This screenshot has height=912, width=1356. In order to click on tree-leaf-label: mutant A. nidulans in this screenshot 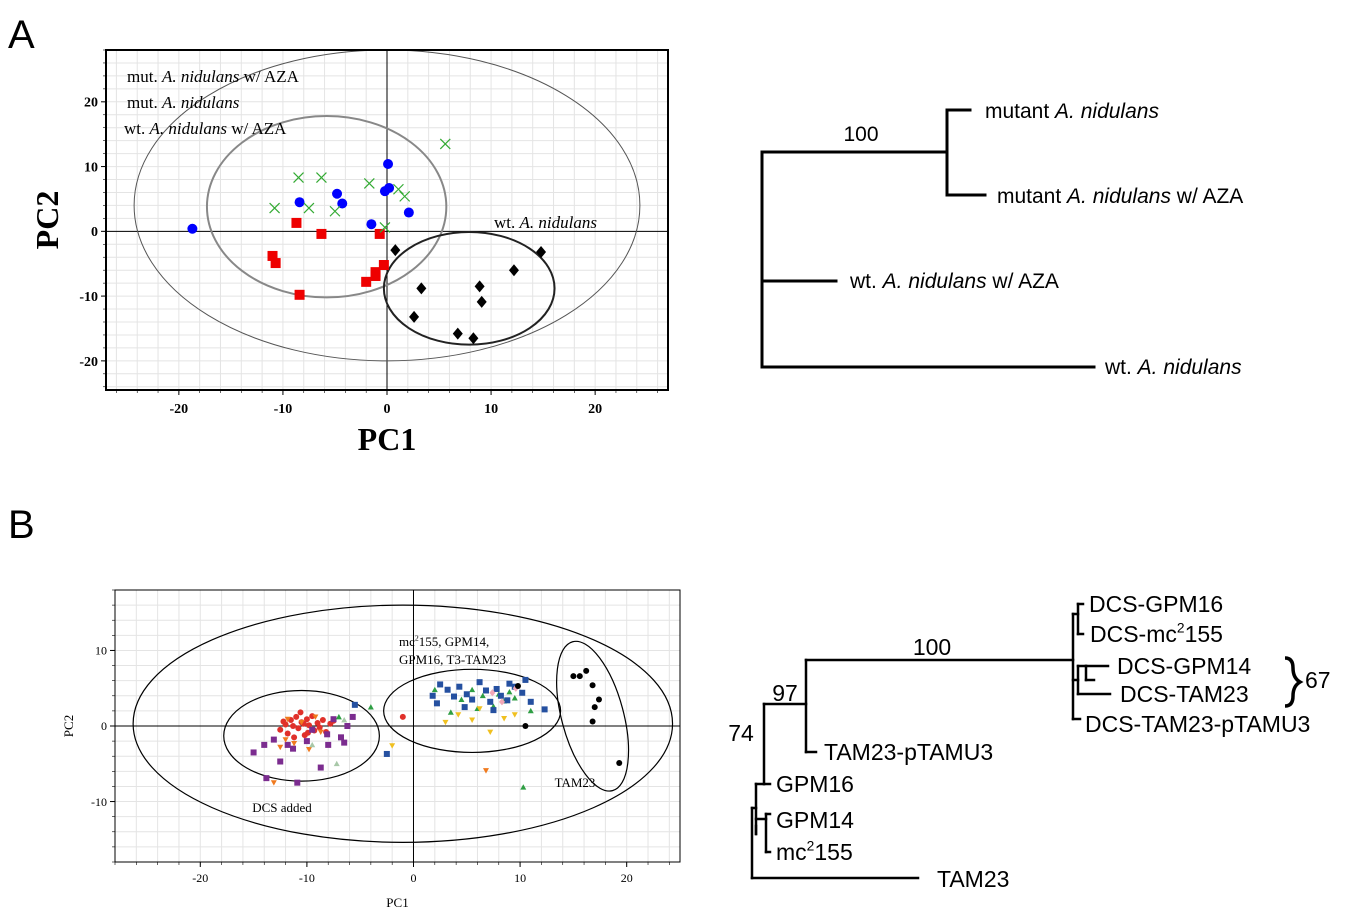, I will do `click(1072, 111)`.